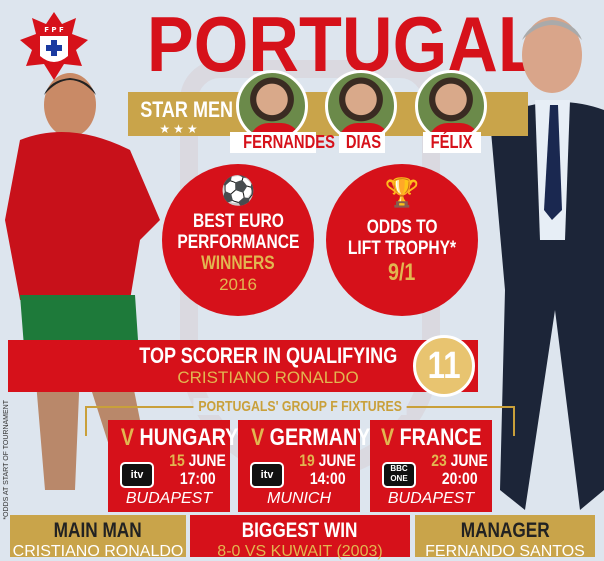 The height and width of the screenshot is (561, 604). Describe the element at coordinates (179, 437) in the screenshot. I see `fixture-opponent: V HUNGARY` at that location.